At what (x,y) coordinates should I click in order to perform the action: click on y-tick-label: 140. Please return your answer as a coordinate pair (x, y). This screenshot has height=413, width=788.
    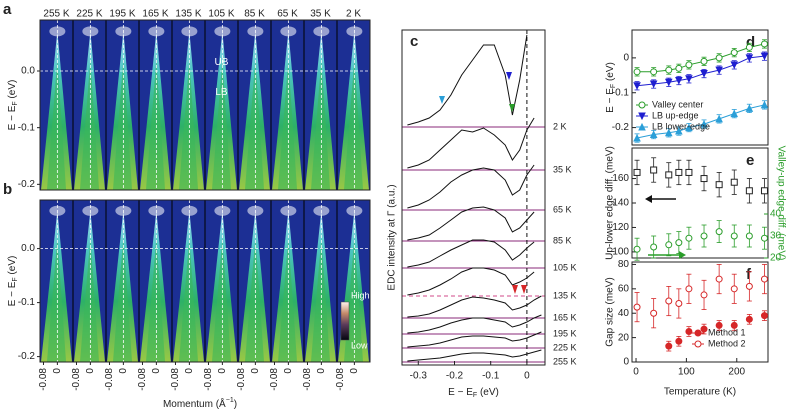
    Looking at the image, I should click on (620, 203).